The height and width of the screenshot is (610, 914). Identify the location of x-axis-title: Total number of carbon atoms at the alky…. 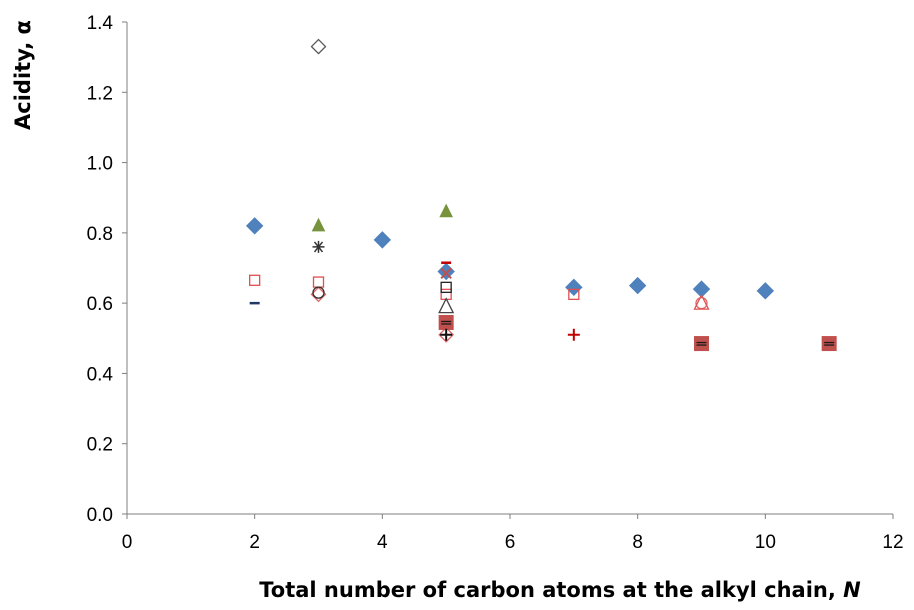
(560, 590).